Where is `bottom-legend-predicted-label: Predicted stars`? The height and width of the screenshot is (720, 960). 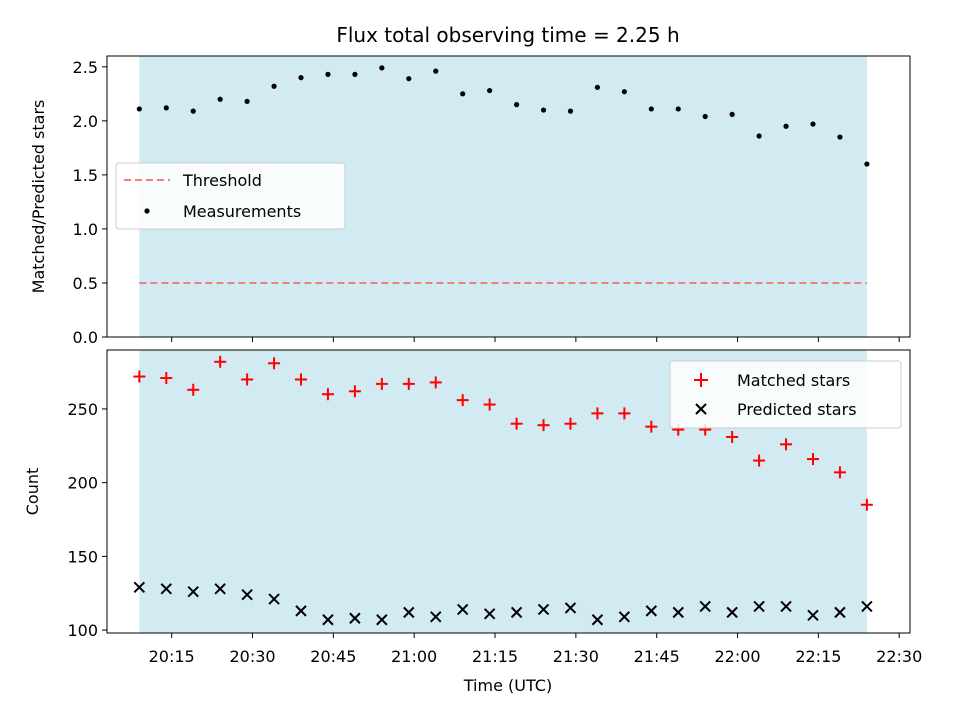 bottom-legend-predicted-label: Predicted stars is located at coordinates (797, 409).